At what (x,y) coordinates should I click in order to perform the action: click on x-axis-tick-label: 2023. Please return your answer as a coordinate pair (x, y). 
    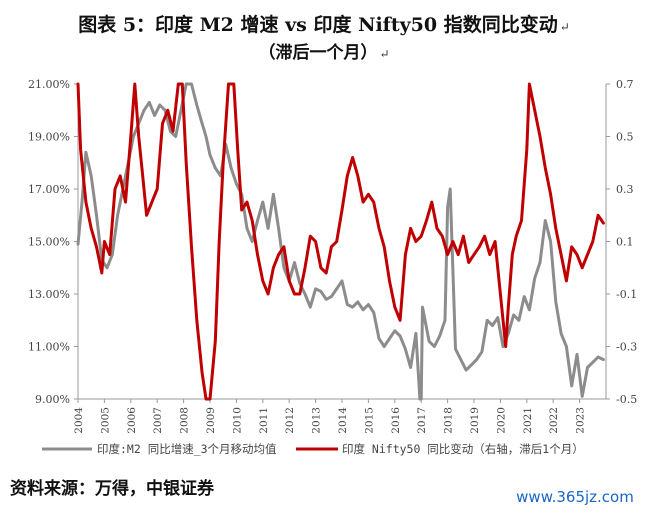
    Looking at the image, I should click on (581, 420).